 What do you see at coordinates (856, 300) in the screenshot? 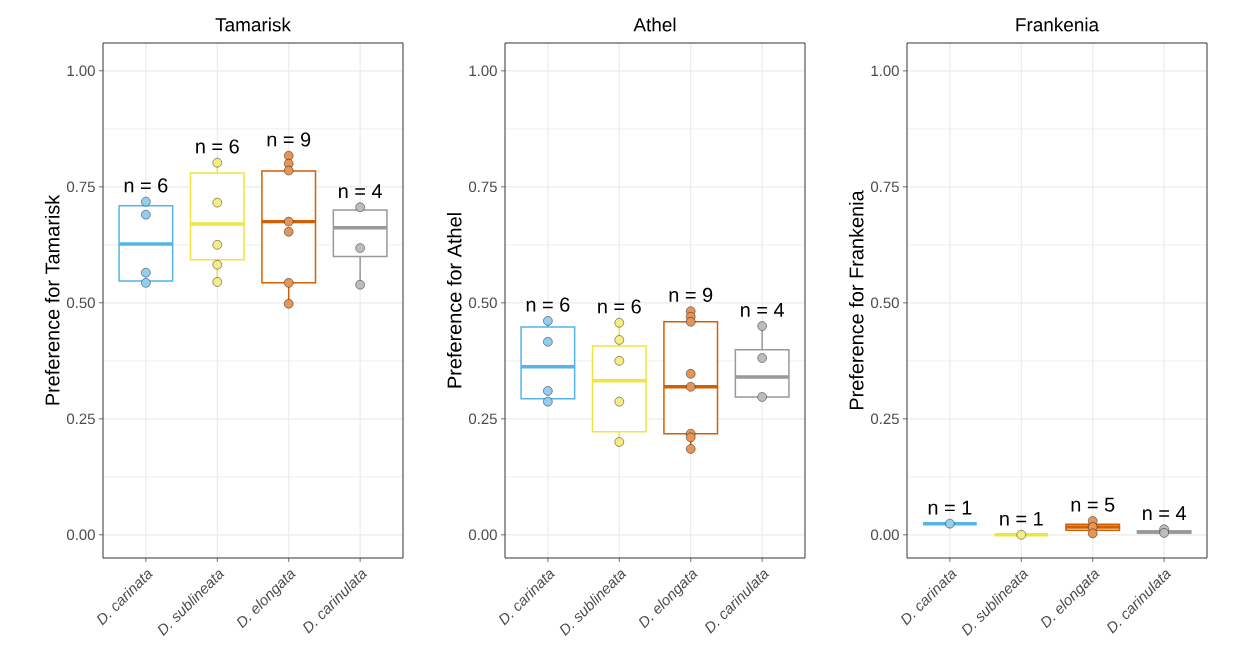
I see `y-axis-title: Preference for Frankenia` at bounding box center [856, 300].